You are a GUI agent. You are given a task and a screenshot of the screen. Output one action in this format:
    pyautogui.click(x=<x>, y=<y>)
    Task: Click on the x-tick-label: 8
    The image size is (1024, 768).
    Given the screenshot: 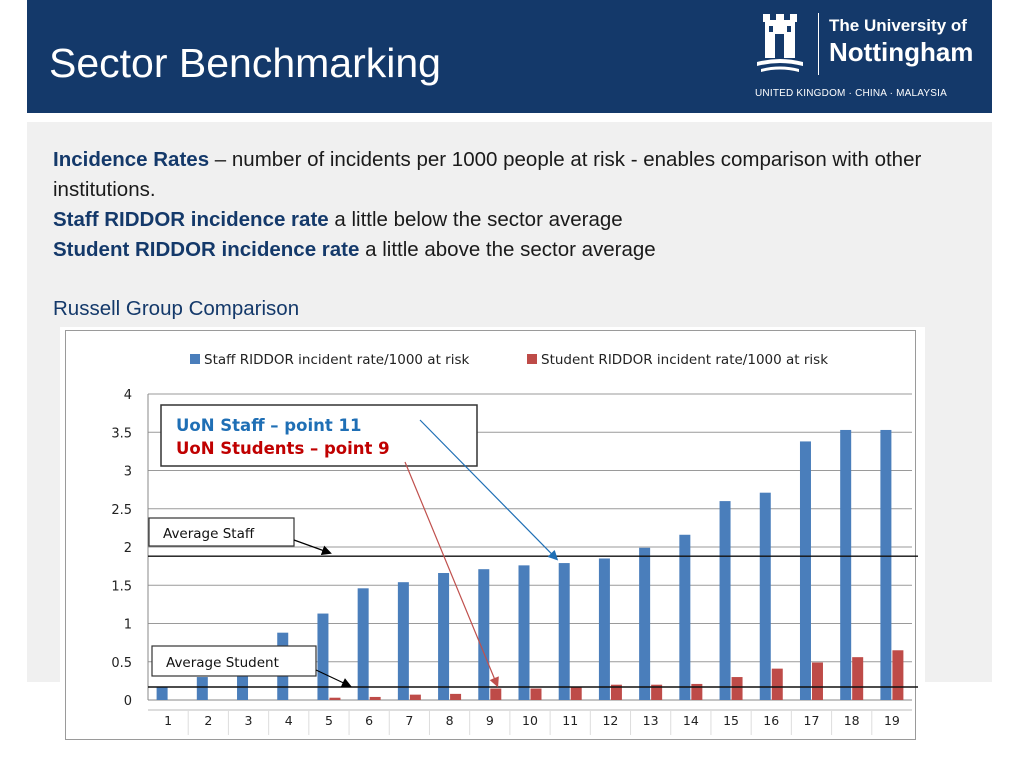 What is the action you would take?
    pyautogui.click(x=450, y=720)
    